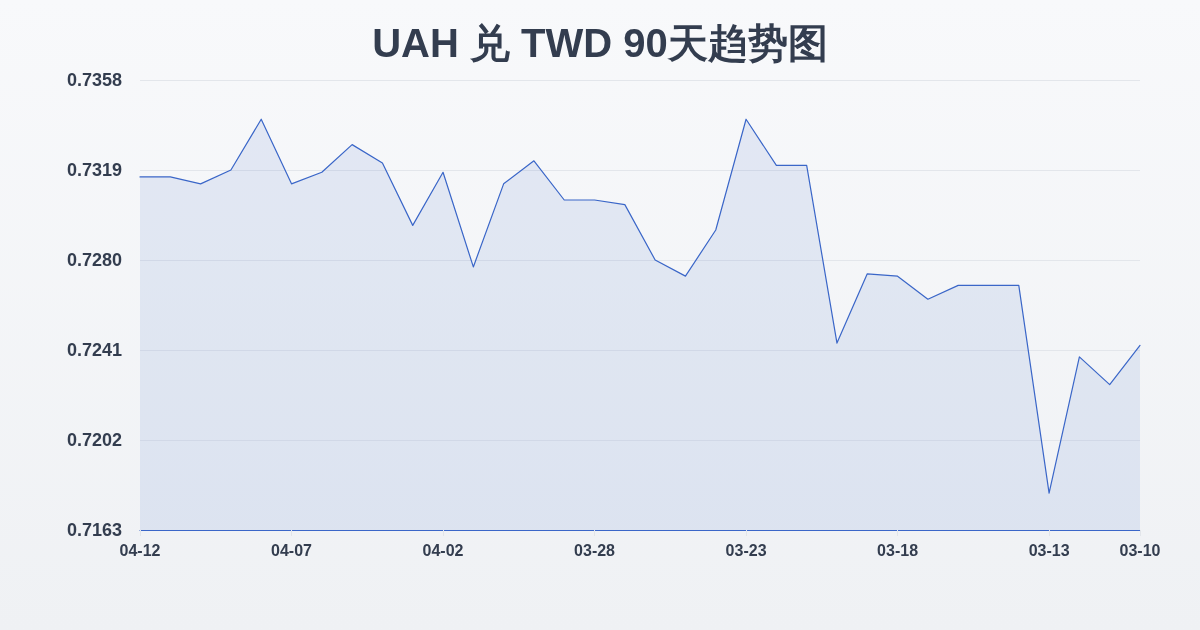 The height and width of the screenshot is (630, 1200). Describe the element at coordinates (94, 350) in the screenshot. I see `y-tick-label: 0.7241` at that location.